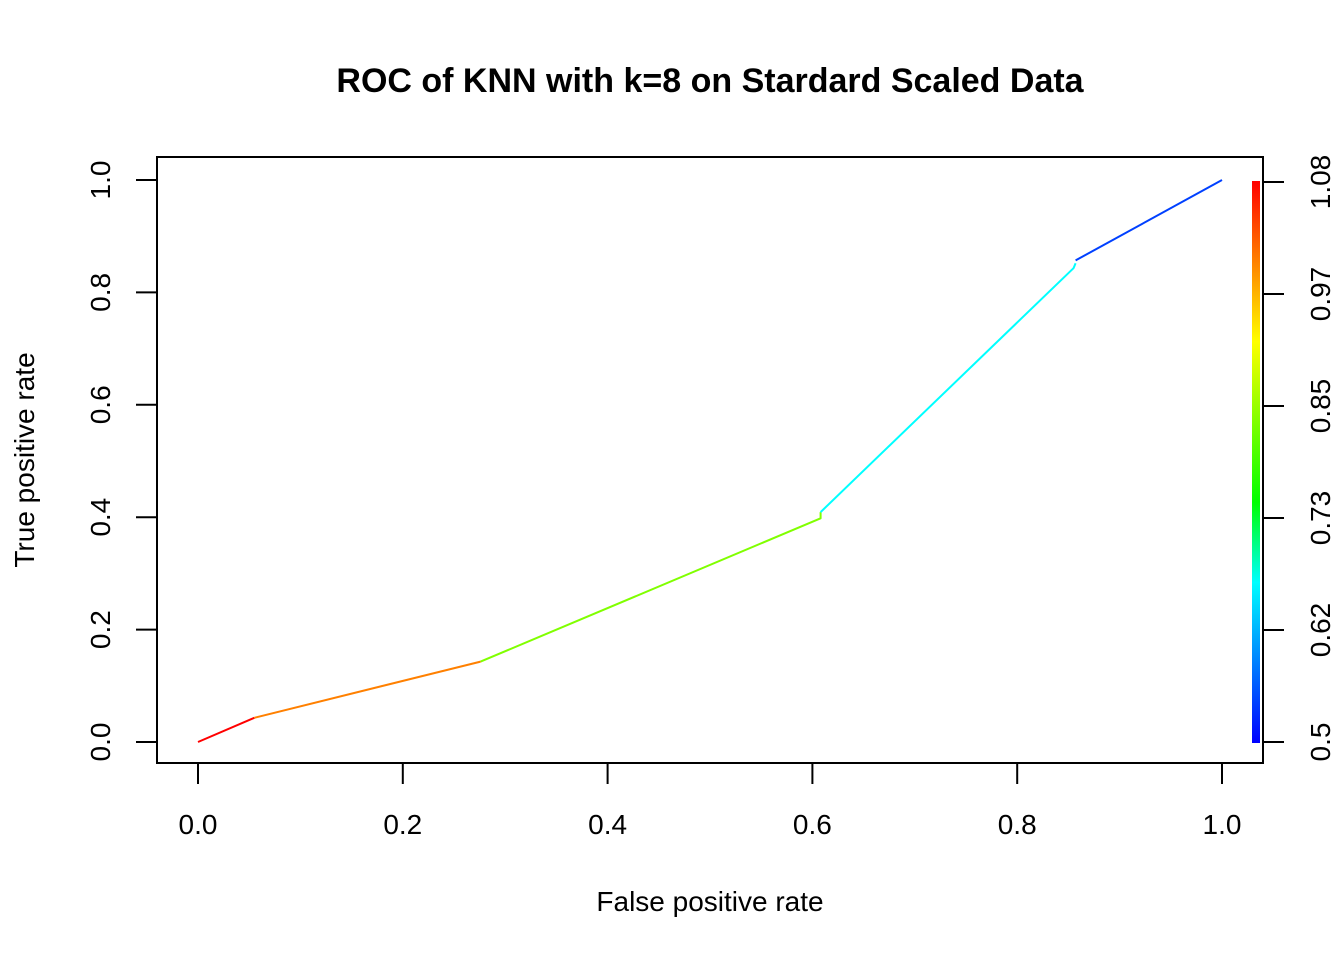 This screenshot has height=960, width=1344. What do you see at coordinates (100, 292) in the screenshot?
I see `y-tick-label: 0.8` at bounding box center [100, 292].